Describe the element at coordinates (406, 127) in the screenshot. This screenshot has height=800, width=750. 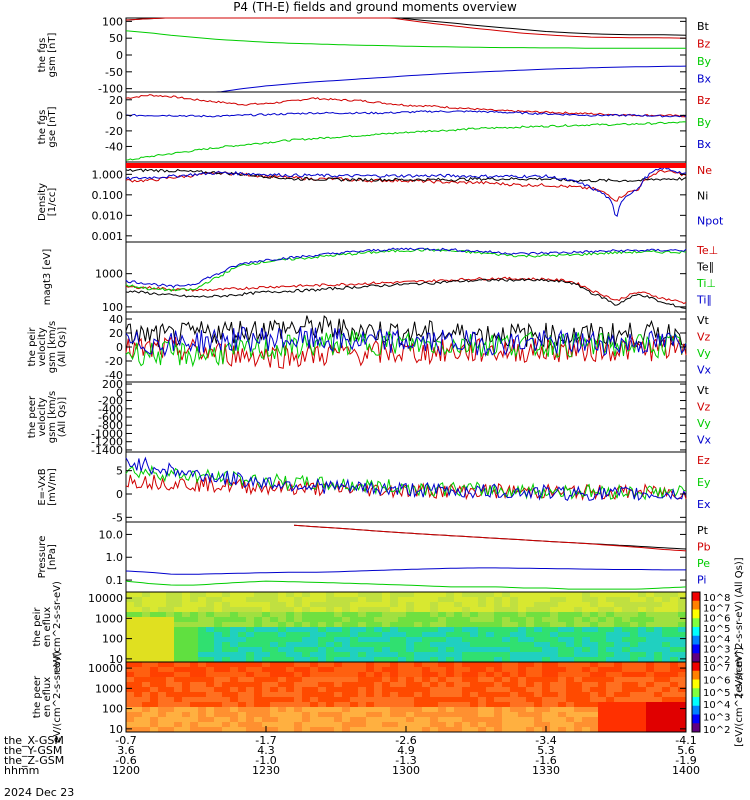
I see `panel-frame` at that location.